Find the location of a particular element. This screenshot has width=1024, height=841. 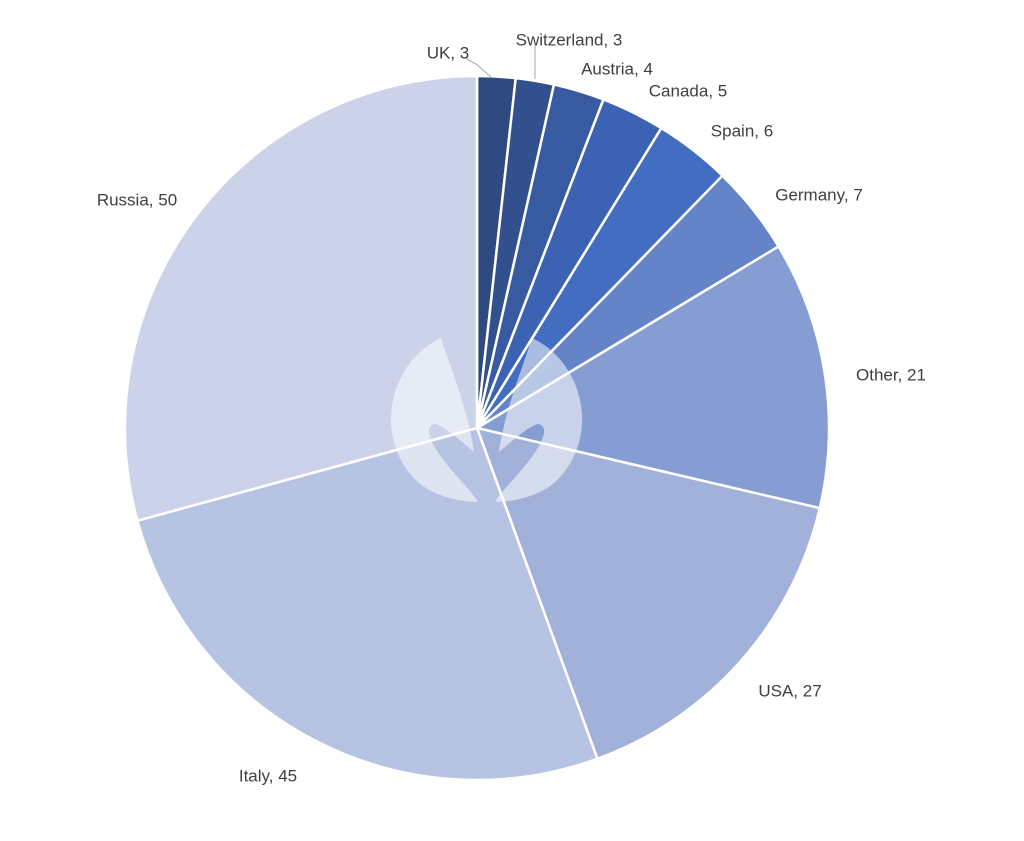

data-label-switzerland: Switzerland, 3 is located at coordinates (569, 39).